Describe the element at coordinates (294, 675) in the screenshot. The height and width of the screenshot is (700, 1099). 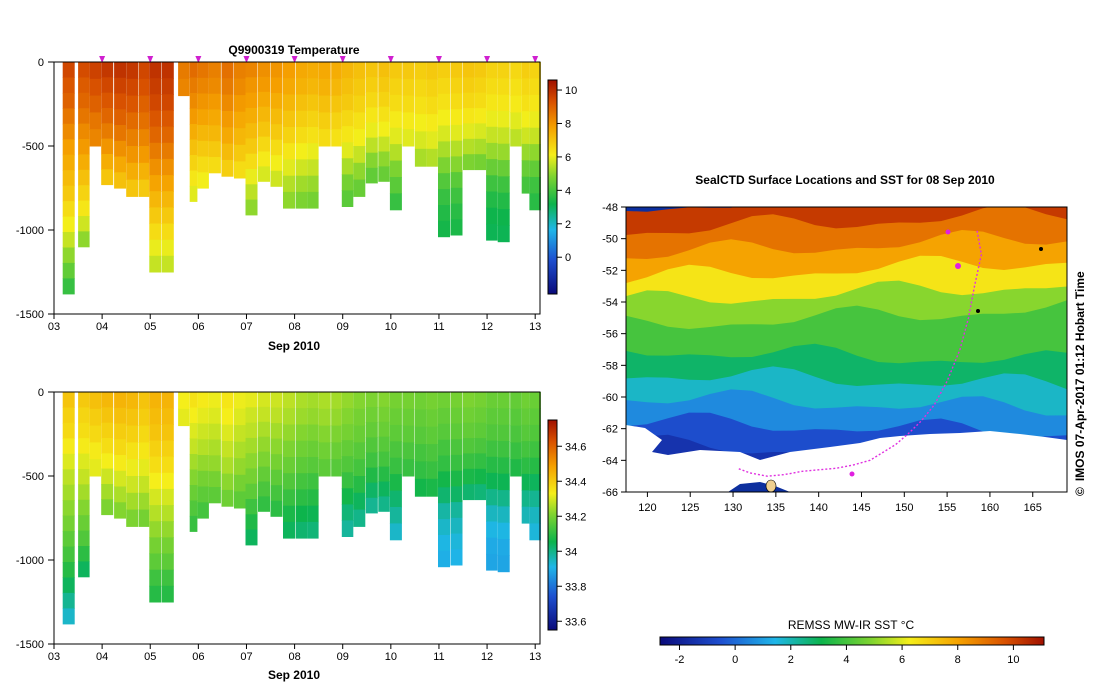
I see `panel2-xlabel: Sep 2010` at that location.